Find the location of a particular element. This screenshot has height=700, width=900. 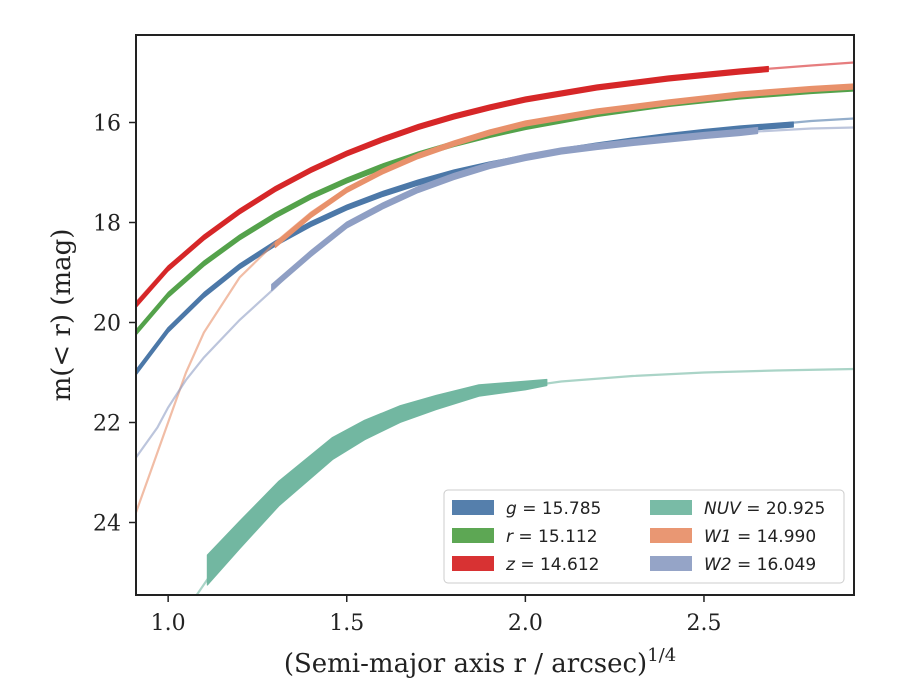

x-tick-label: 1.0 is located at coordinates (168, 623).